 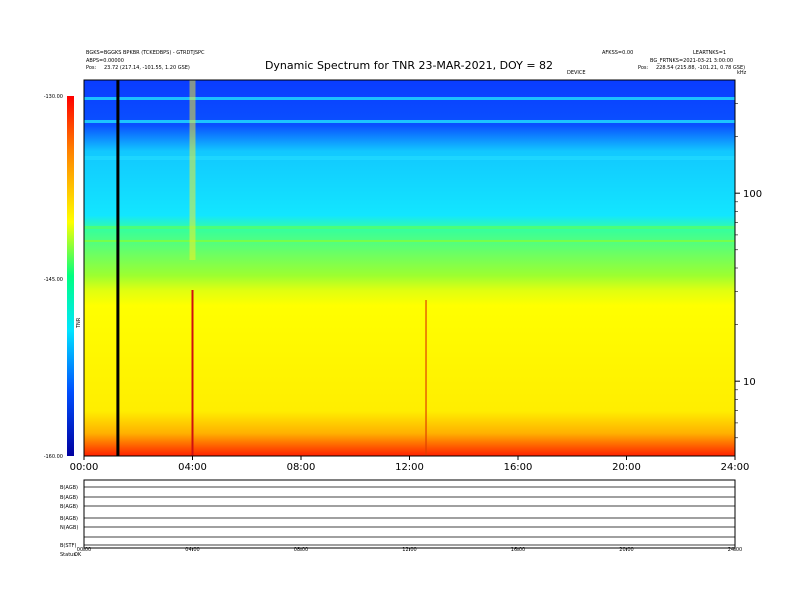 What do you see at coordinates (69, 498) in the screenshot?
I see `row-label-1: B(AGB)` at bounding box center [69, 498].